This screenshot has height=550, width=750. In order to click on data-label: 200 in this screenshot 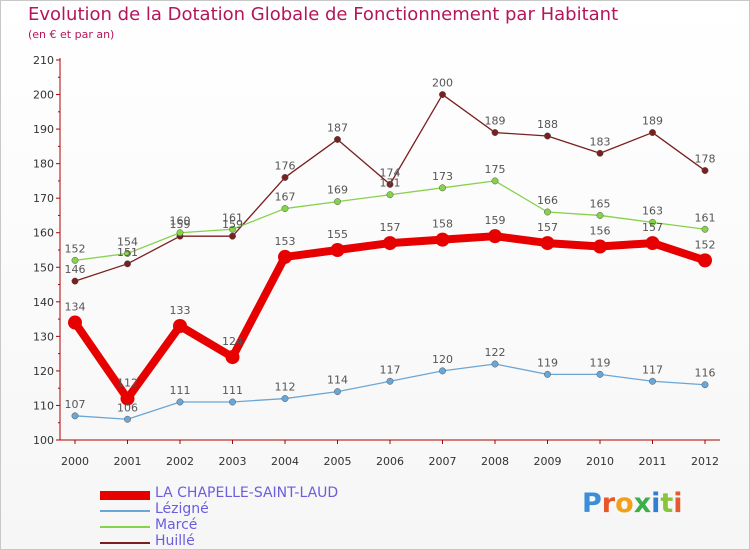, I will do `click(442, 83)`.